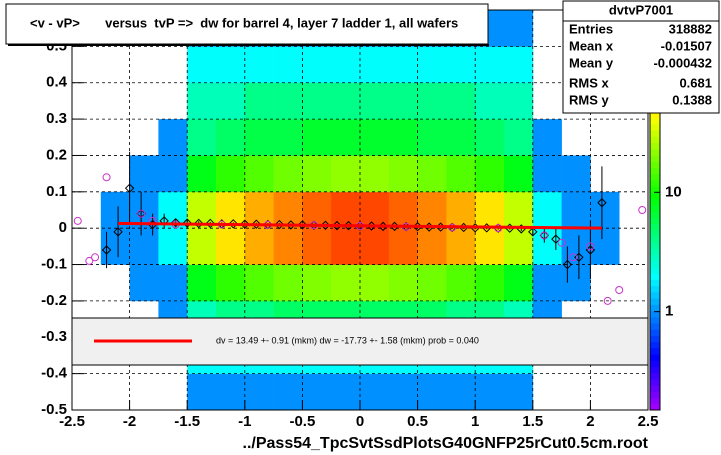 Image resolution: width=721 pixels, height=455 pixels. Describe the element at coordinates (648, 421) in the screenshot. I see `x-tick-label: 2.5` at that location.